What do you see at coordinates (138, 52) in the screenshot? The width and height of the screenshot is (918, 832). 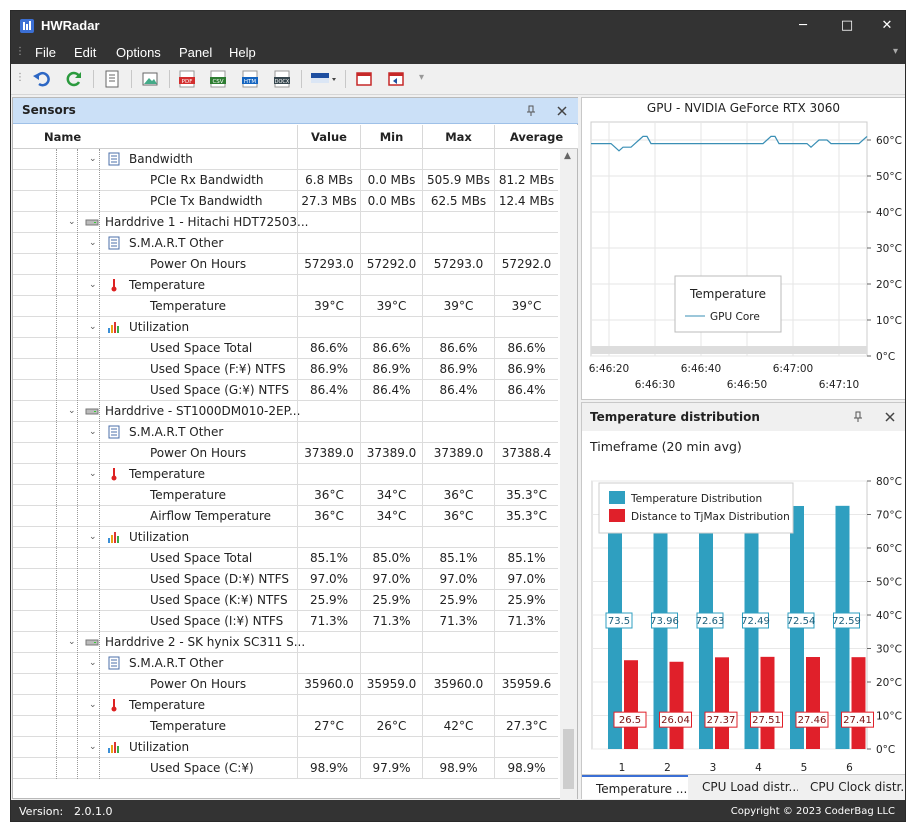 I see `menu-options: Options` at bounding box center [138, 52].